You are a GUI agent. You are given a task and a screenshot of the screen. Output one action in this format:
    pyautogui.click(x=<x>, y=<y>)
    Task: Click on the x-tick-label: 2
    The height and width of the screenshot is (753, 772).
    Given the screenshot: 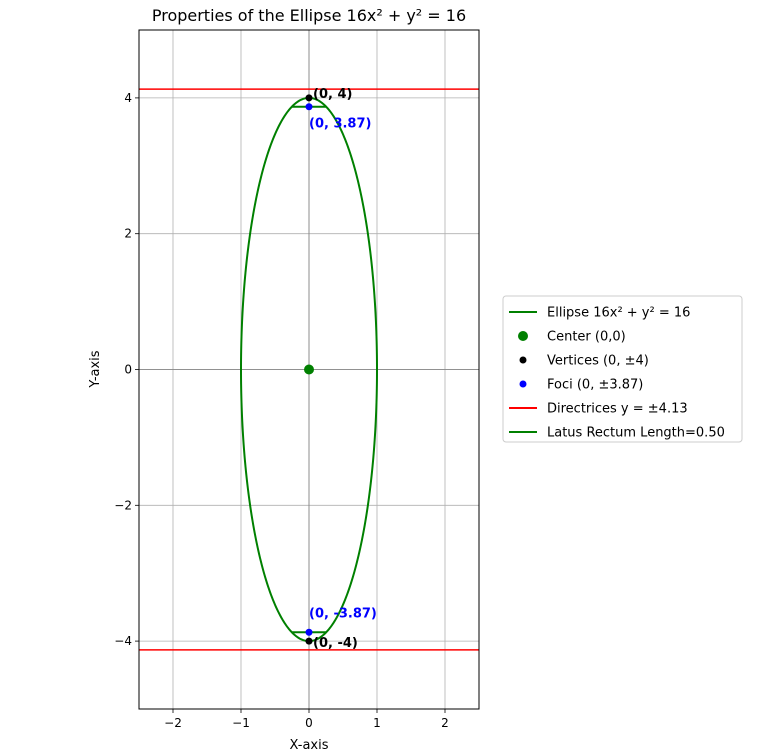 What is the action you would take?
    pyautogui.click(x=445, y=723)
    